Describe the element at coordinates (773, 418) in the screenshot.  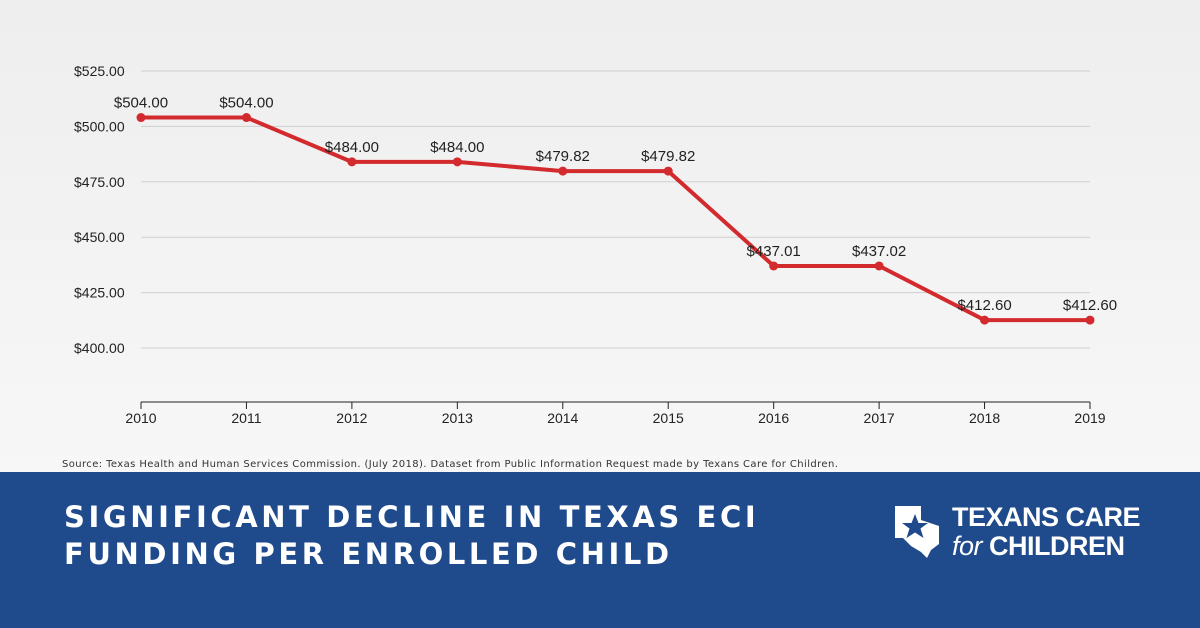
I see `x-tick-label: 2016` at that location.